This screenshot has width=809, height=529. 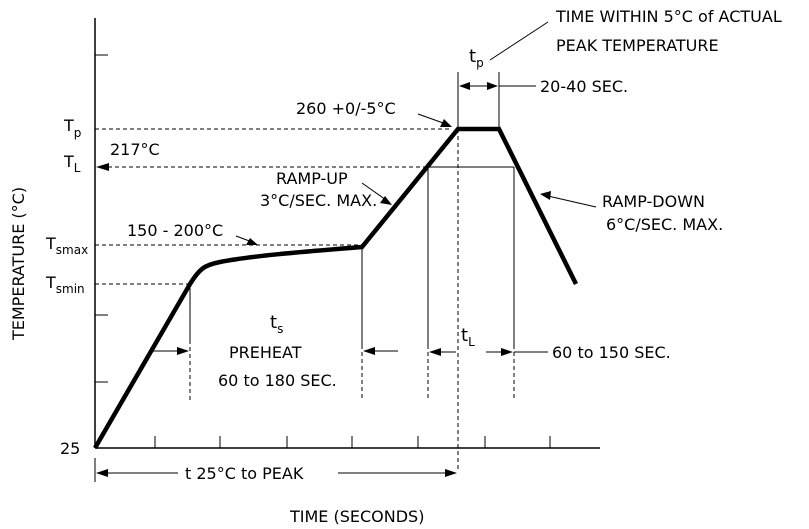 What do you see at coordinates (18, 264) in the screenshot?
I see `y-axis-title: TEMPERATURE (°C)` at bounding box center [18, 264].